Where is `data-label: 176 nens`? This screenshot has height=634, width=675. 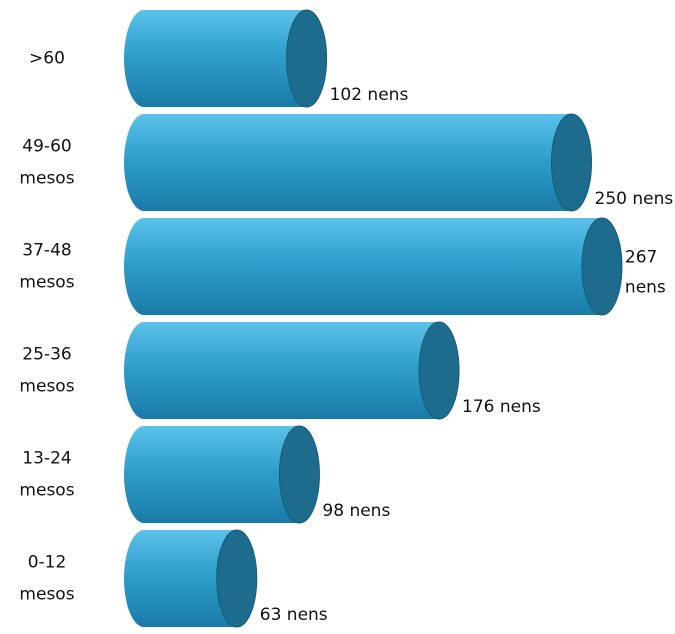
data-label: 176 nens is located at coordinates (501, 407).